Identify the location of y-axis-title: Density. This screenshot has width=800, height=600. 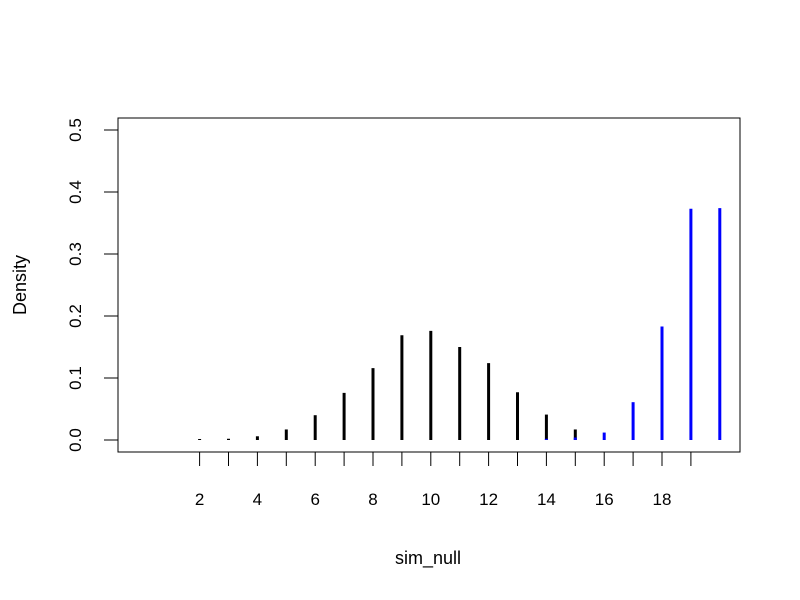
(20, 285).